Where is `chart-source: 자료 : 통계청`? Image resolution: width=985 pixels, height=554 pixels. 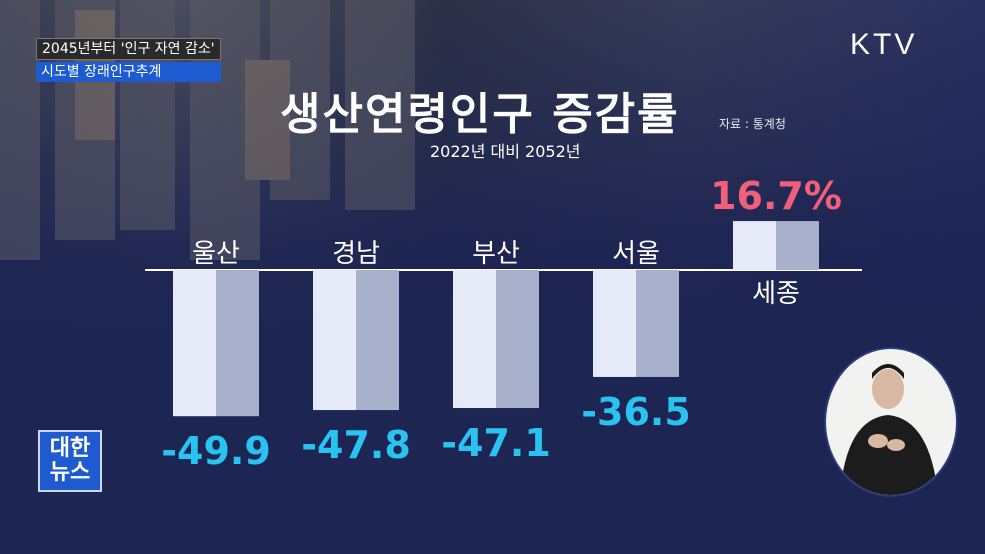 chart-source: 자료 : 통계청 is located at coordinates (752, 124).